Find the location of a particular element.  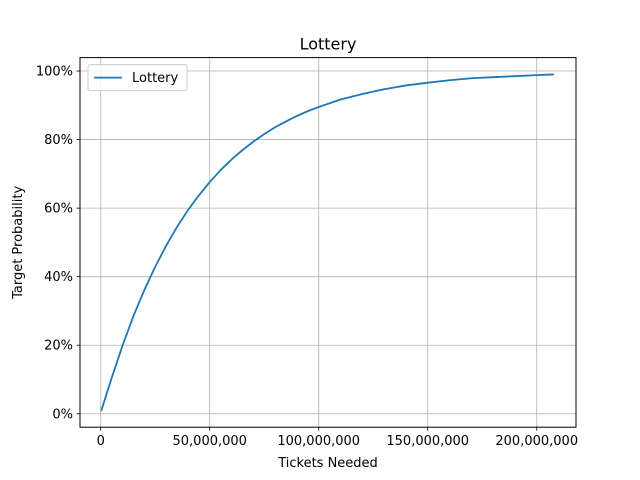

y-tick-label: 20% is located at coordinates (58, 346).